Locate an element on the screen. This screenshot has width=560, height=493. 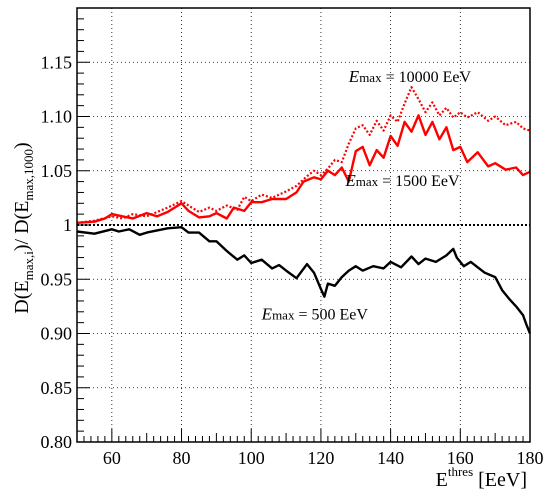
annotation-label: Emax = 1500 EeV is located at coordinates (402, 180).